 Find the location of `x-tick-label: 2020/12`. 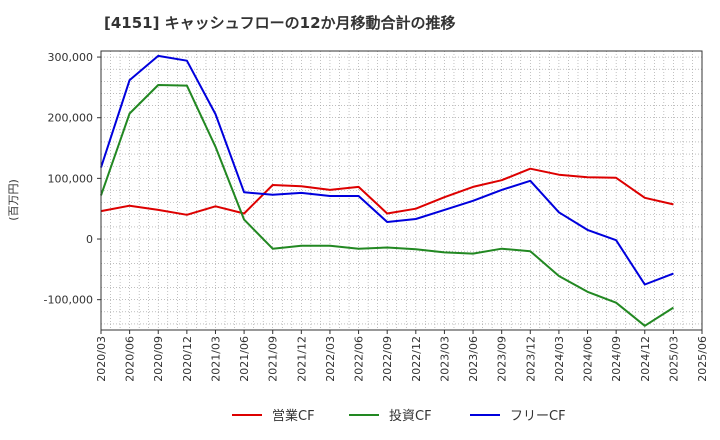

x-tick-label: 2020/12 is located at coordinates (187, 359).